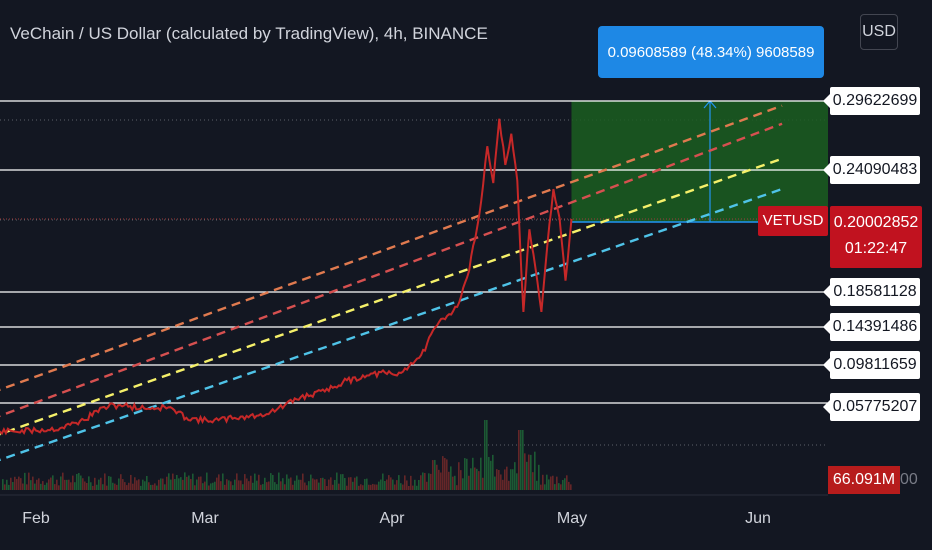  Describe the element at coordinates (871, 365) in the screenshot. I see `price-axis-label: 0.09811659` at that location.